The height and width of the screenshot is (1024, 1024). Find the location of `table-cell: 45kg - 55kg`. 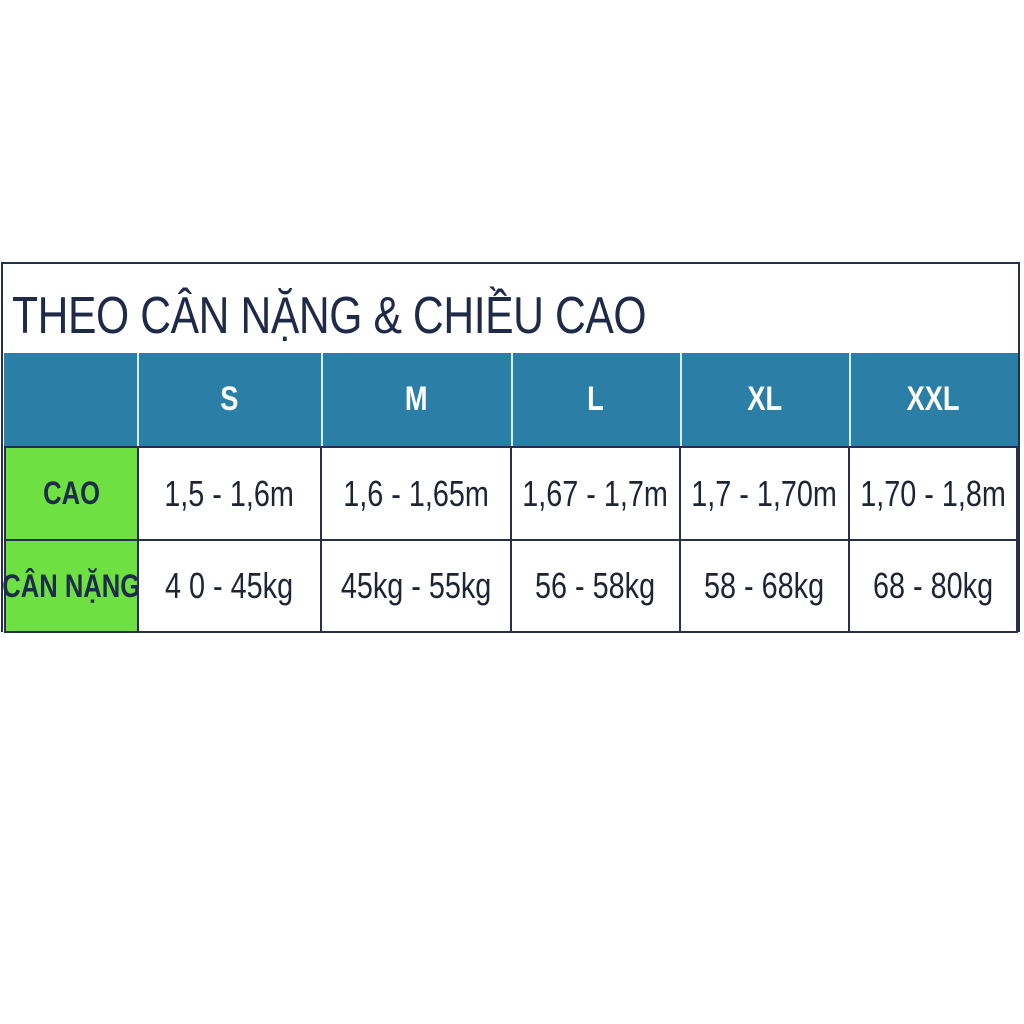

table-cell: 45kg - 55kg is located at coordinates (416, 586).